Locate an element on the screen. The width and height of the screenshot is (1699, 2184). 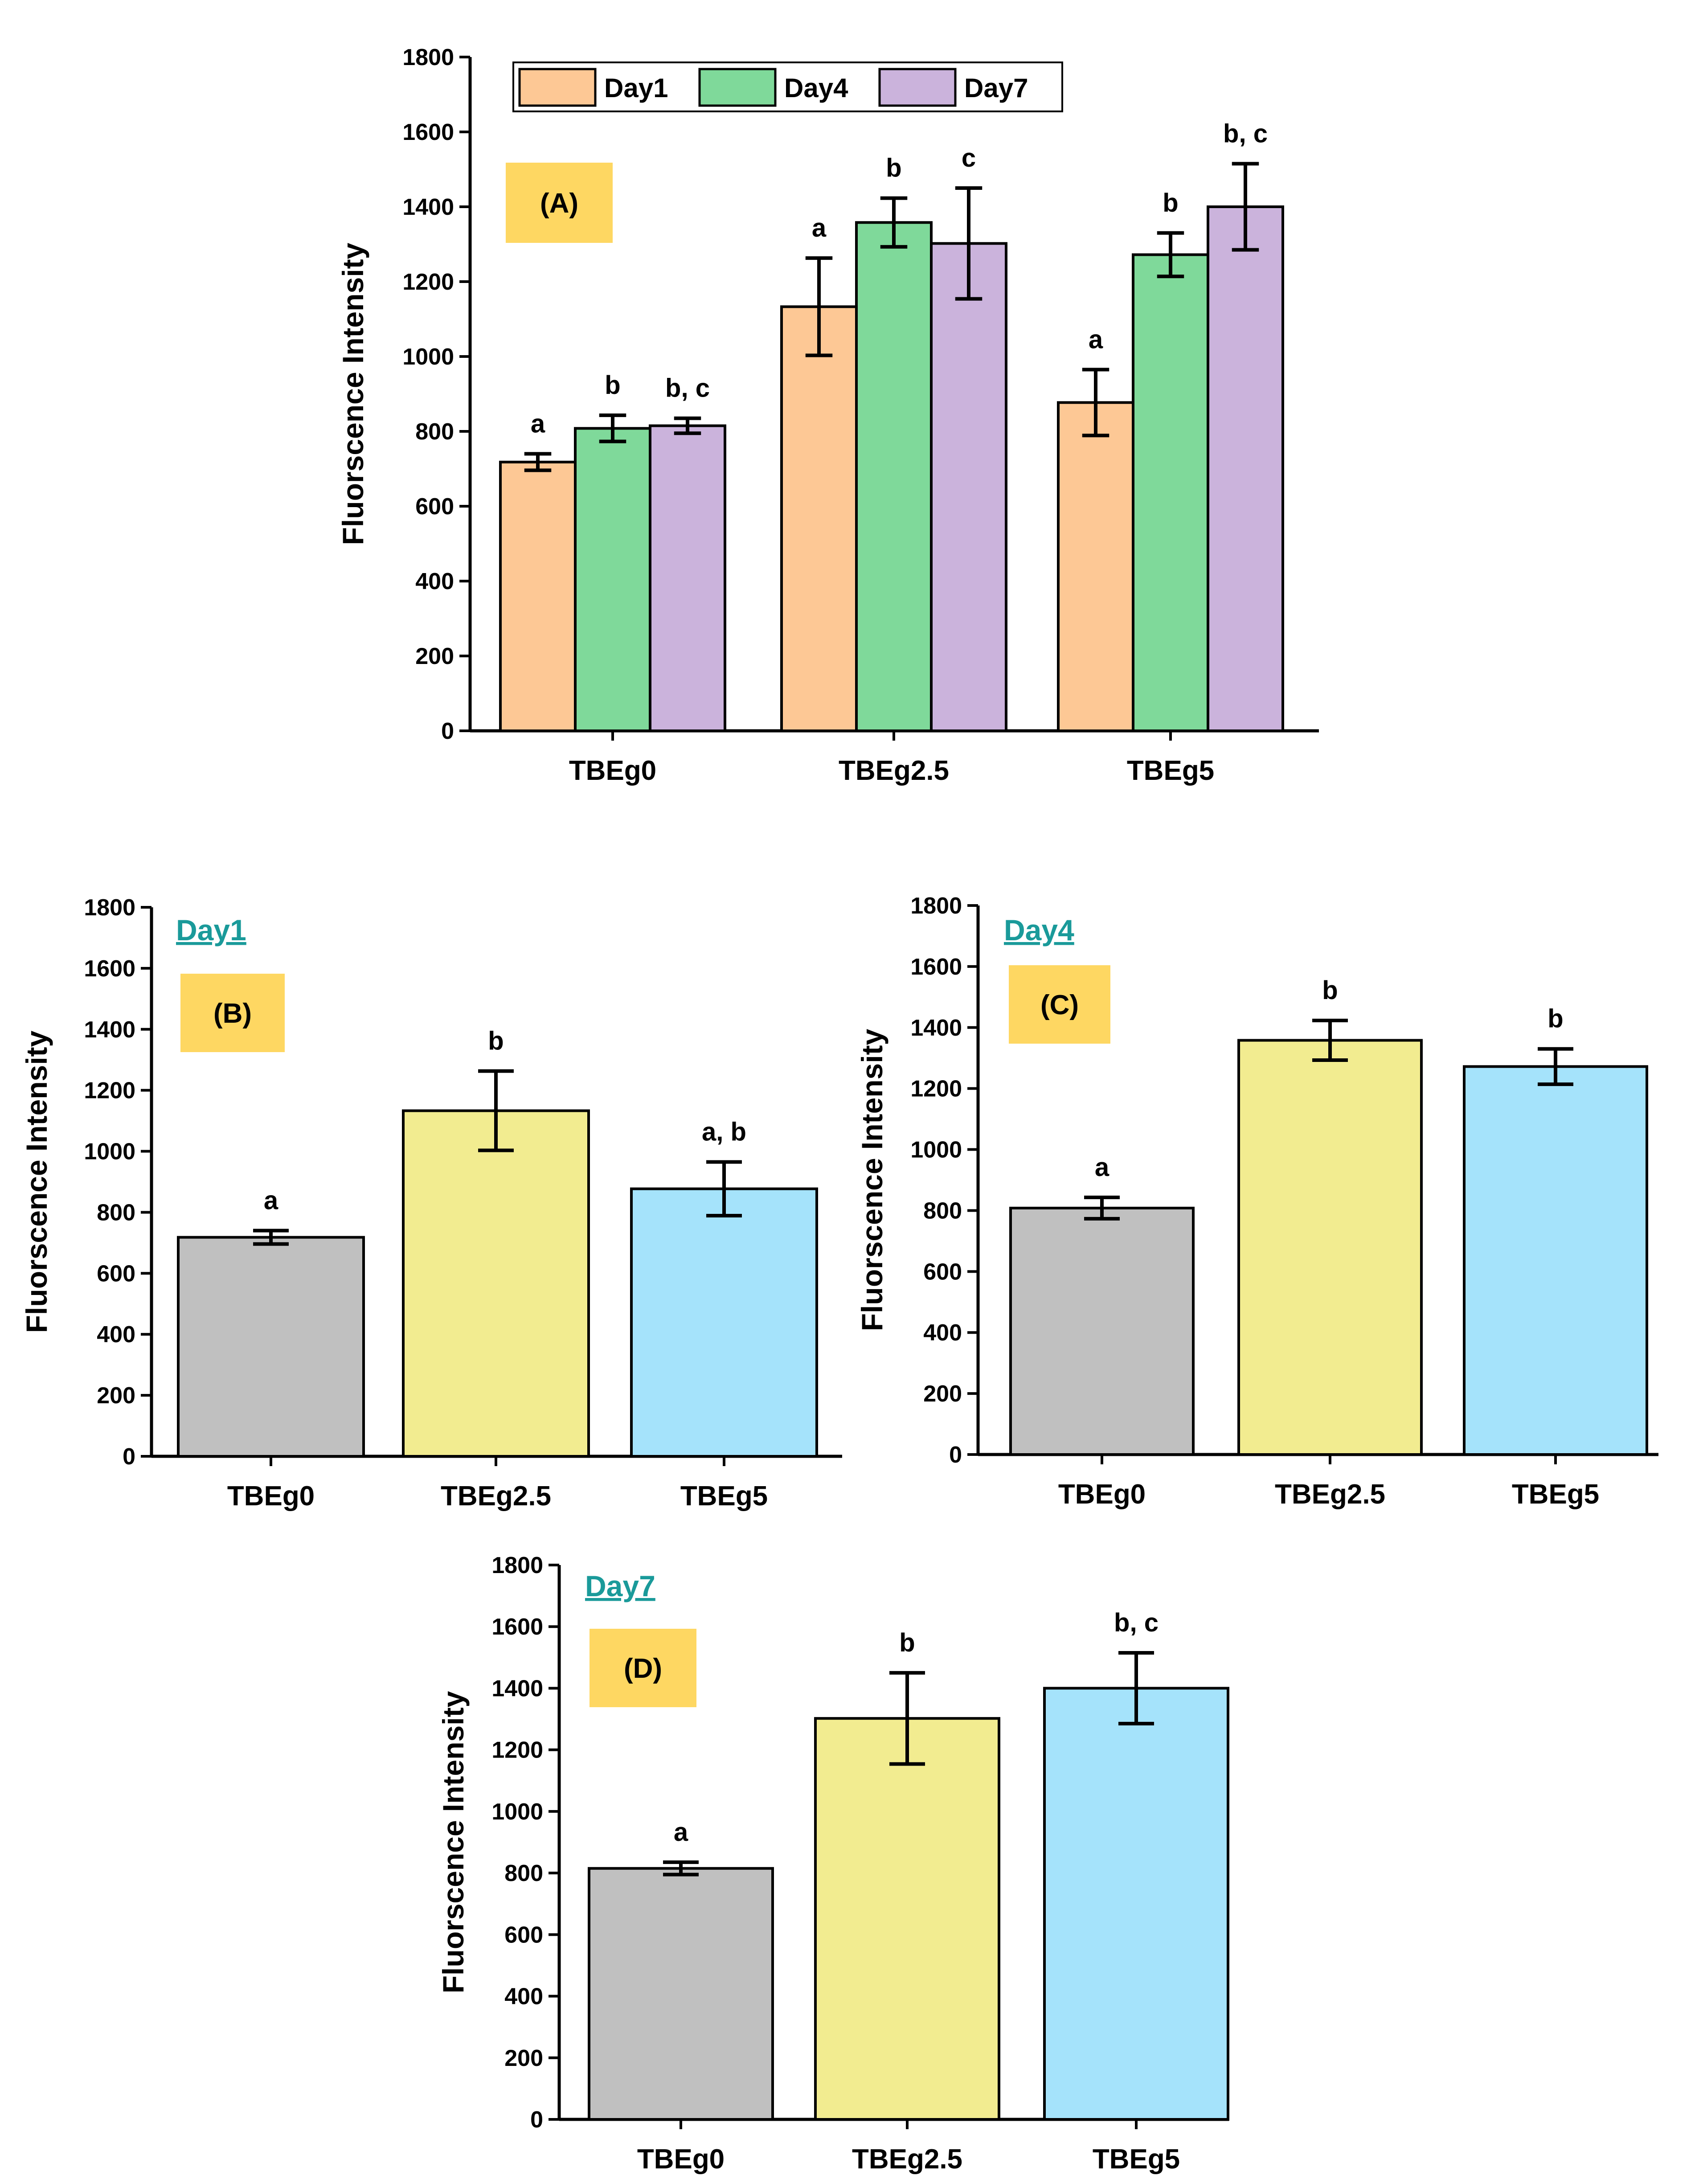
legend-entry: Day4 is located at coordinates (816, 88).